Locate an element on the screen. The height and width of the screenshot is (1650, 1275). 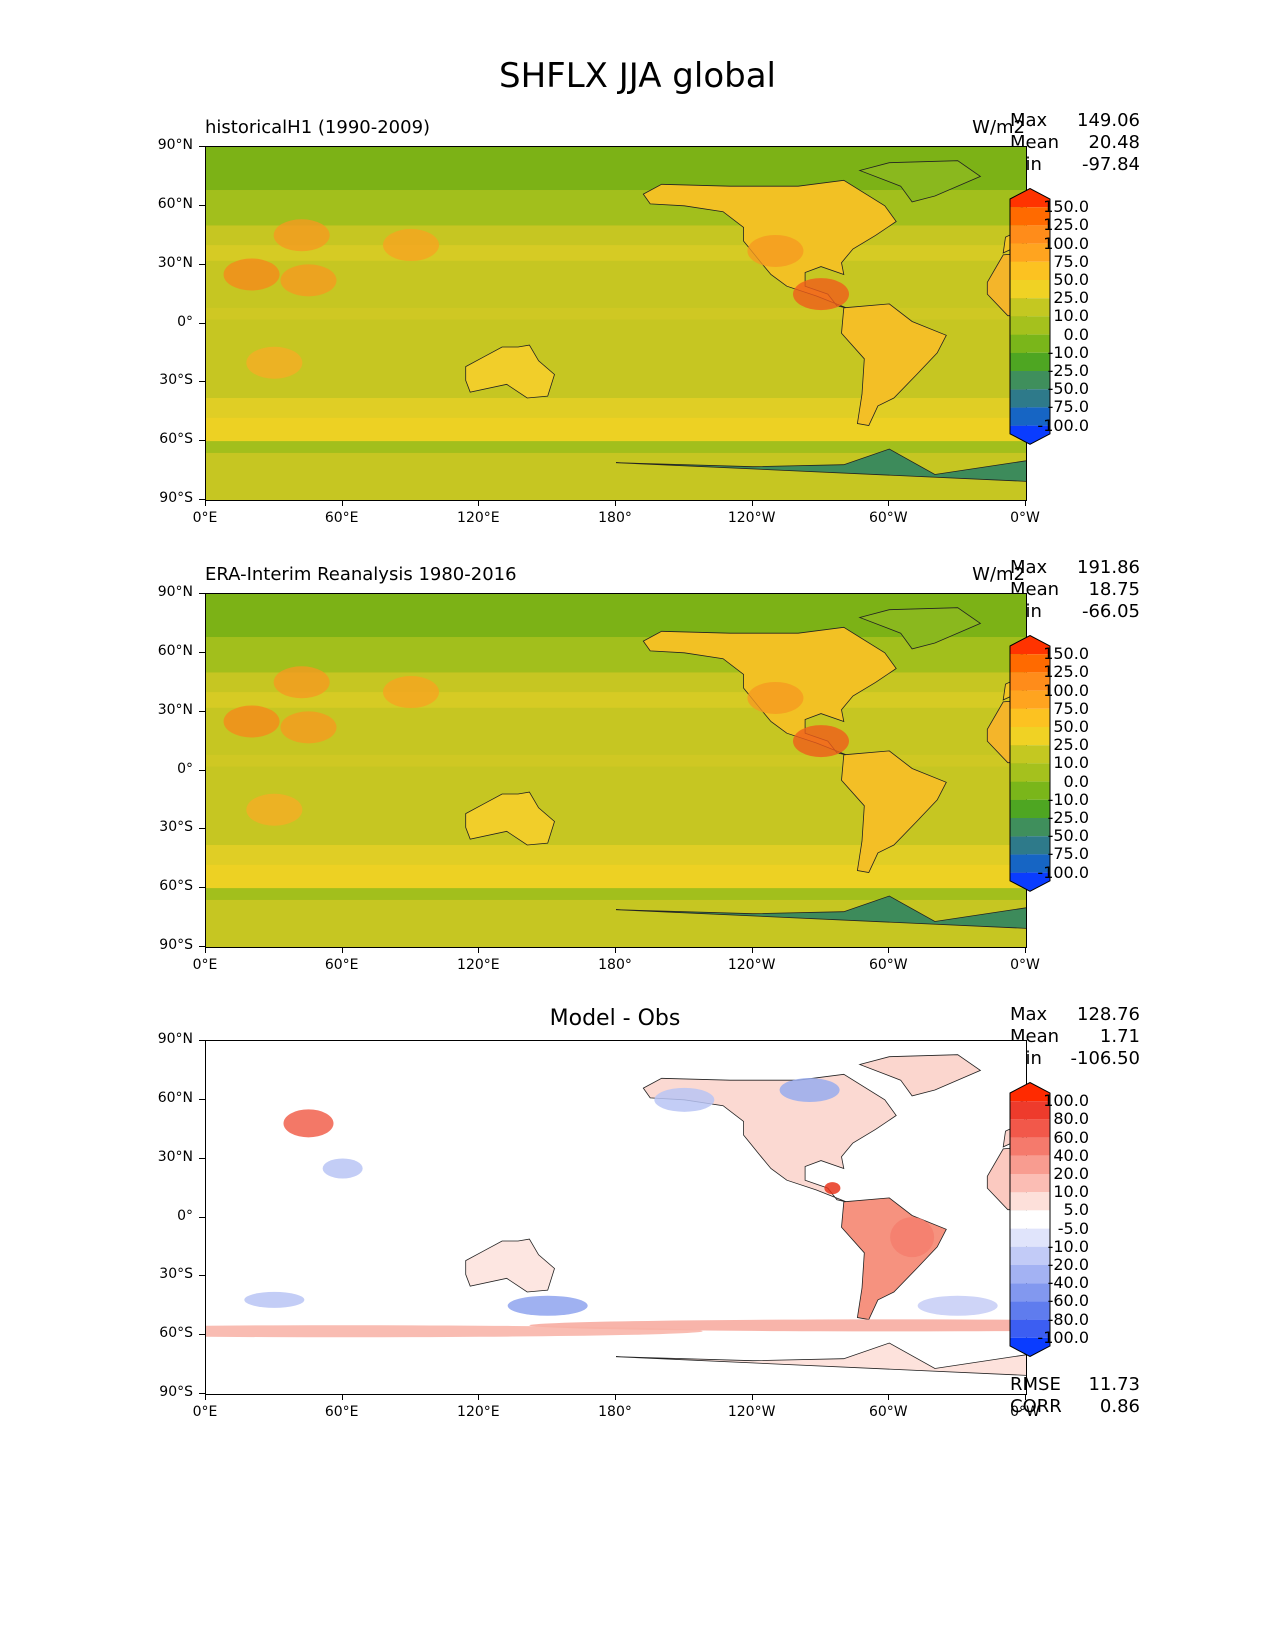
colorbar-outline is located at coordinates (1030, 763).